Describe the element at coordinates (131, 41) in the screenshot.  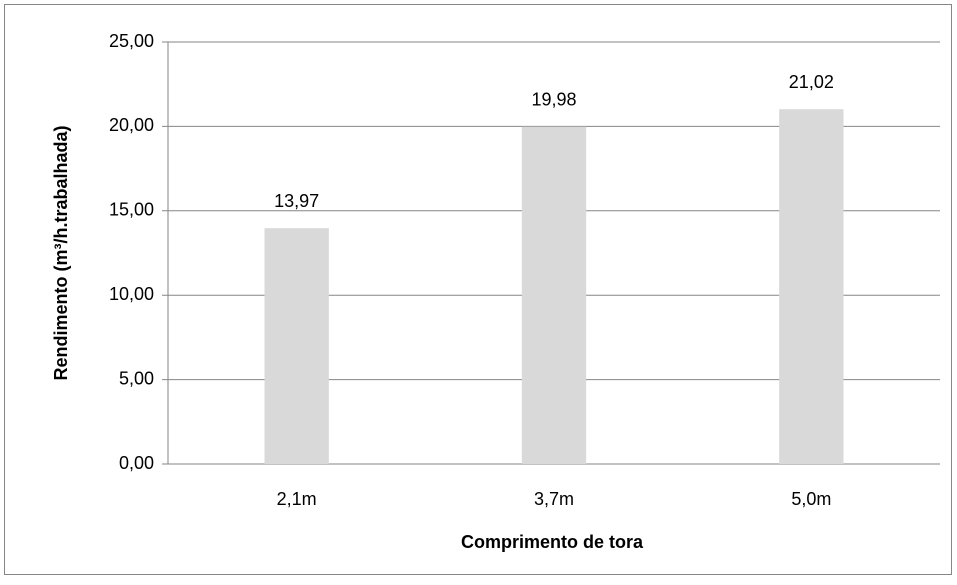
I see `y-tick-label: 25,00` at that location.